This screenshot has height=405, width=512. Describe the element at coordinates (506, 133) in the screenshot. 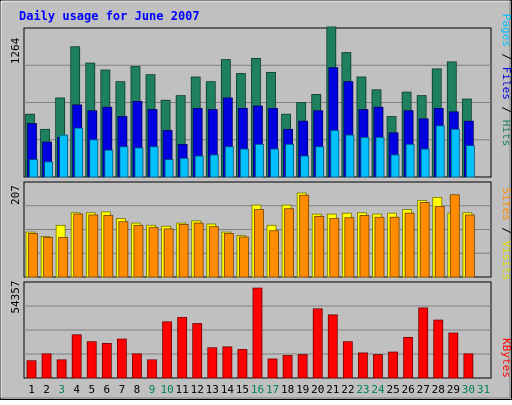

I see `legend-hits: Hits` at that location.